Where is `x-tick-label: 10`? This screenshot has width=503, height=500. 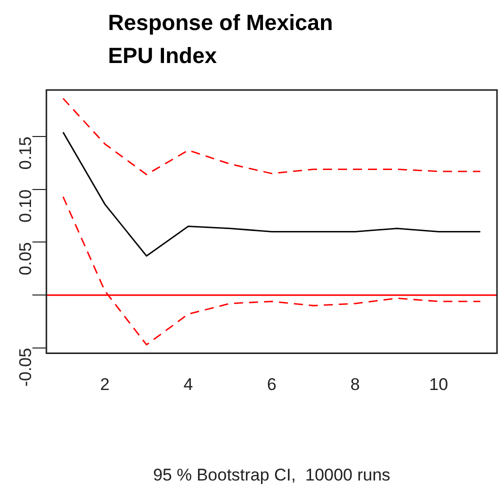
x-tick-label: 10 is located at coordinates (438, 384).